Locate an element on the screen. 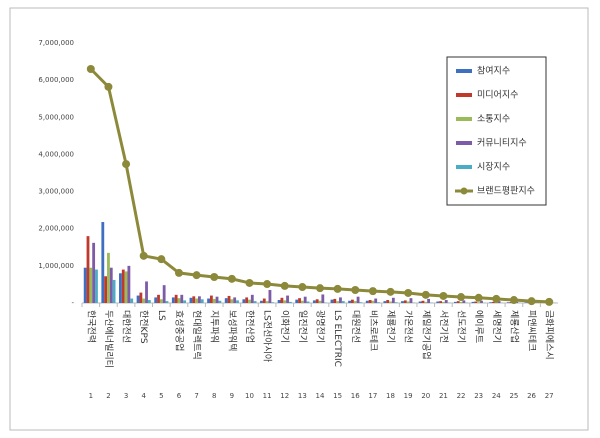 This screenshot has height=438, width=600. y-tick-label: 2,000,000 is located at coordinates (56, 229).